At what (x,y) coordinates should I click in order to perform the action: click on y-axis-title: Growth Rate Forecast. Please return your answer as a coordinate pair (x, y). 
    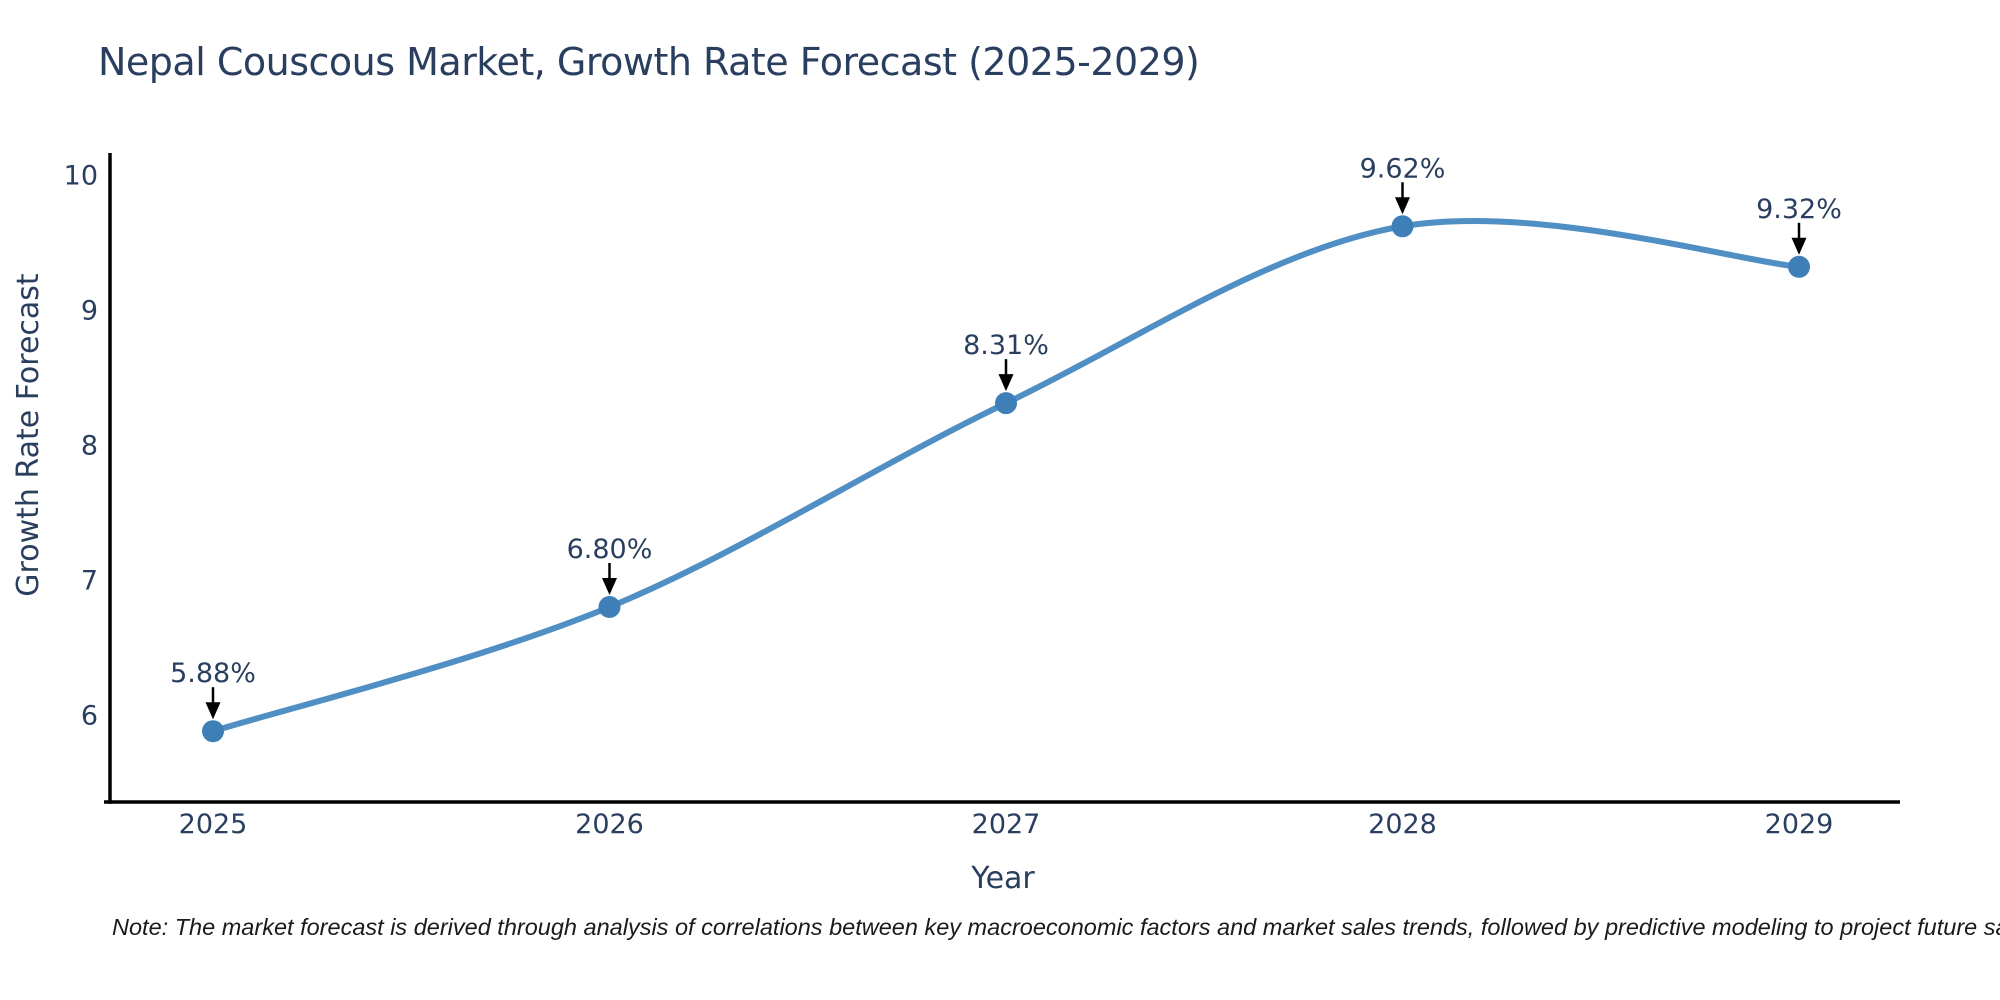
    Looking at the image, I should click on (28, 435).